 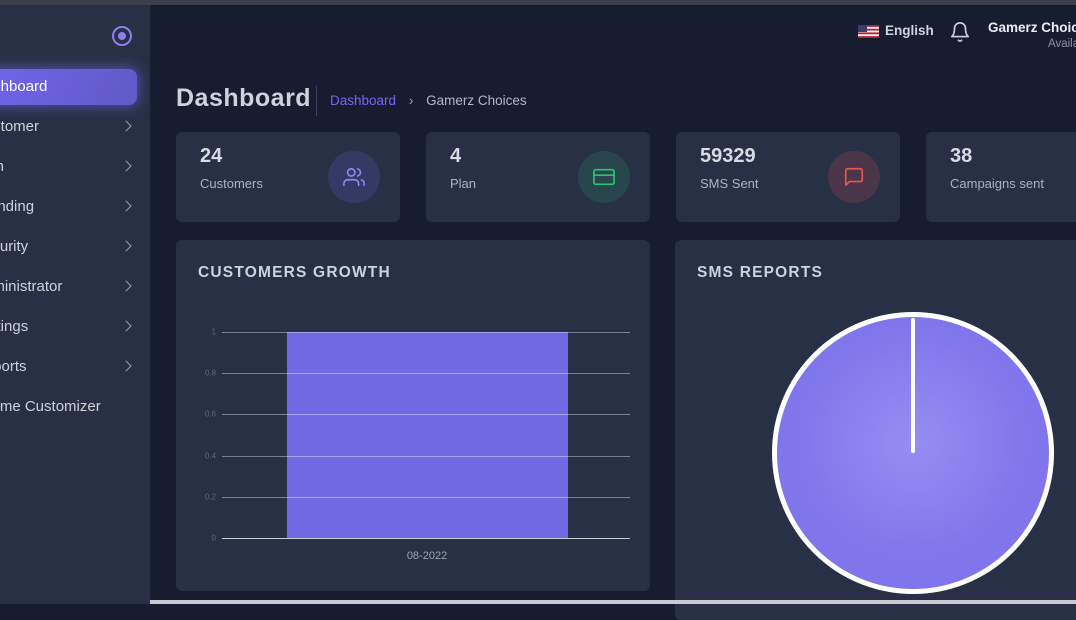 What do you see at coordinates (729, 183) in the screenshot?
I see `stat-label: SMS Sent` at bounding box center [729, 183].